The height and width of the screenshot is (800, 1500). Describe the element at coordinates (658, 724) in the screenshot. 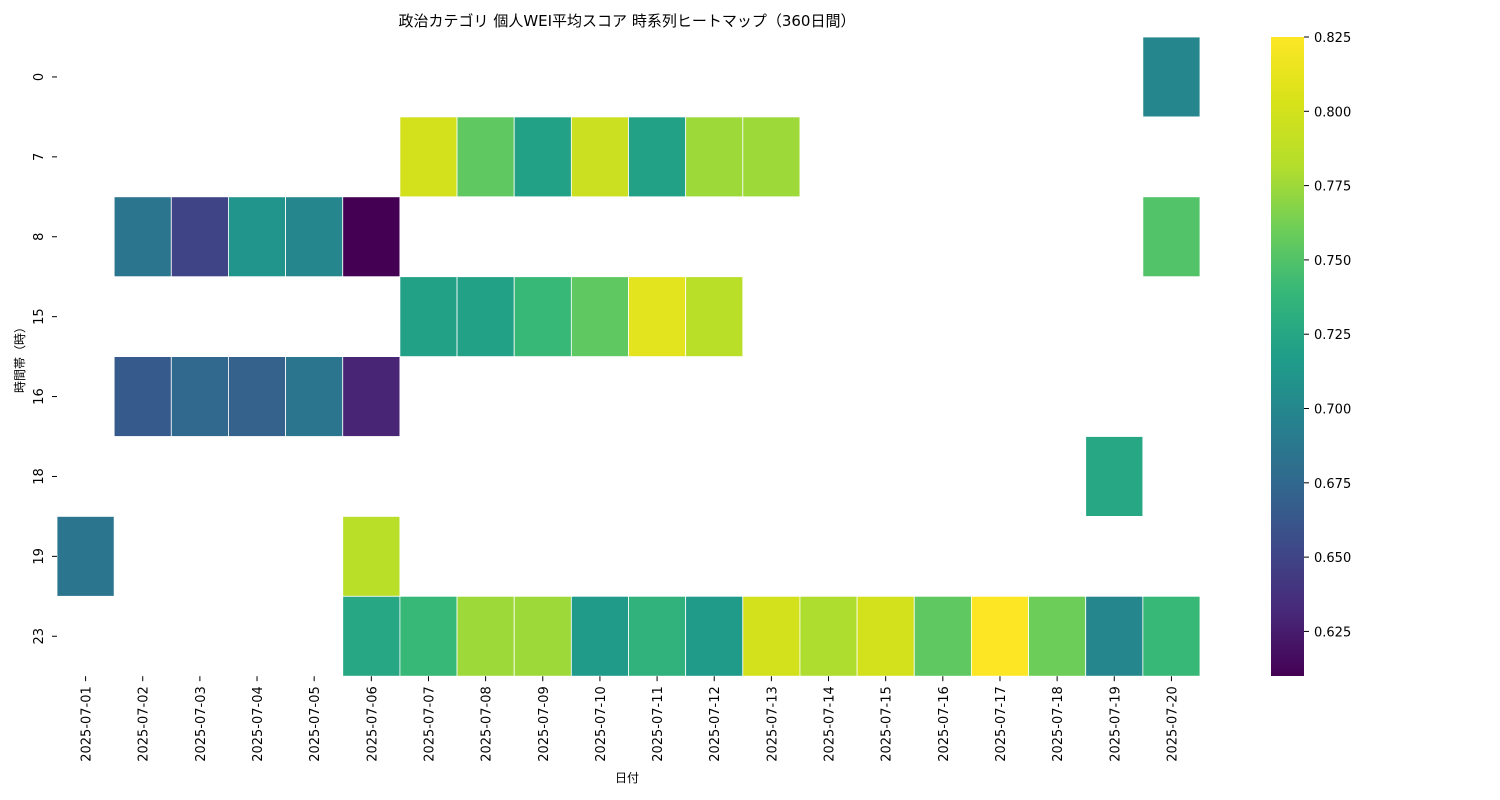

I see `x-tick-label: 2025-07-11` at that location.